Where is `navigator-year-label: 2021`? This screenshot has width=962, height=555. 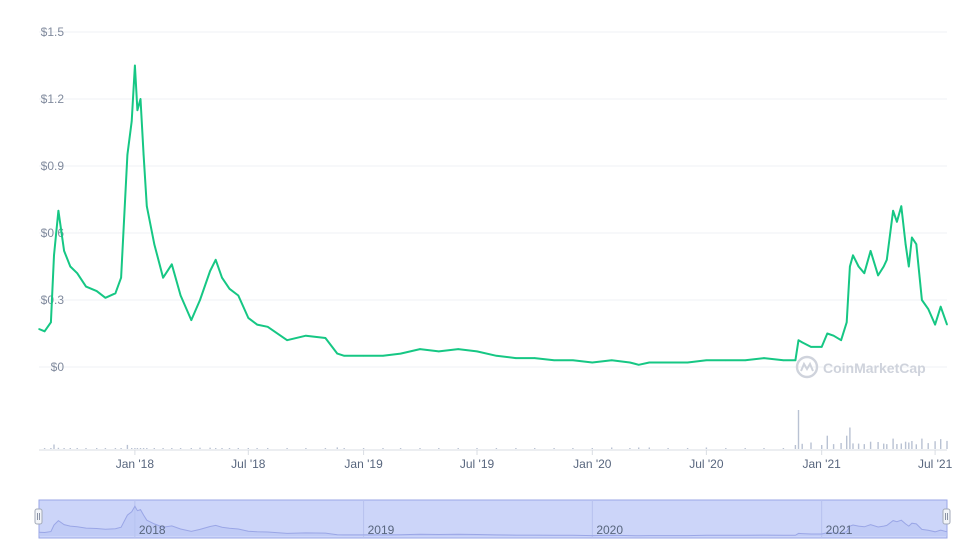
navigator-year-label: 2021 is located at coordinates (839, 530).